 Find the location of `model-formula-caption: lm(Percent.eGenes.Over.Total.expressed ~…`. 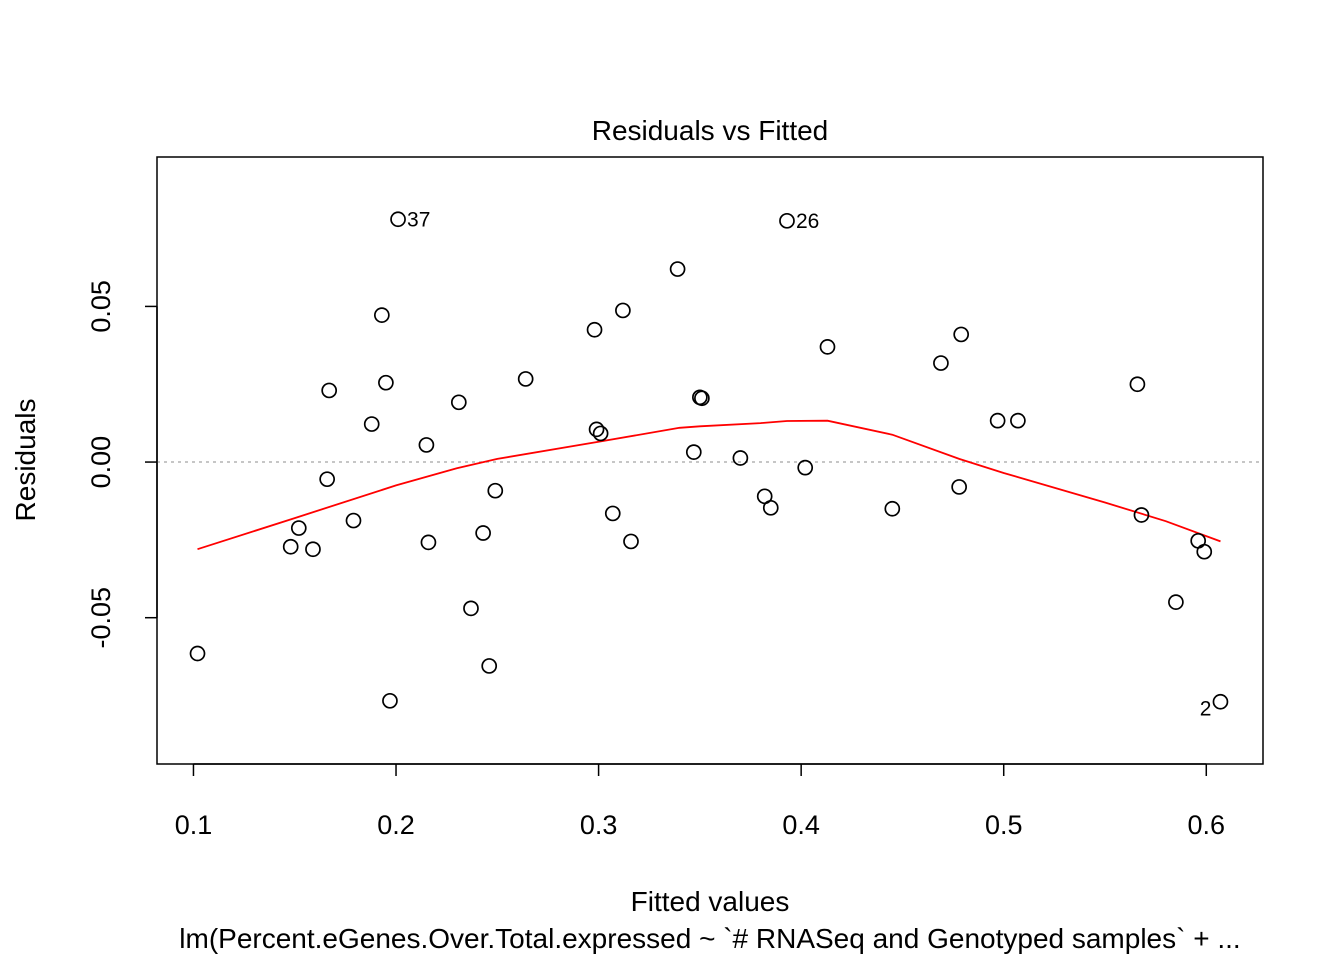

model-formula-caption: lm(Percent.eGenes.Over.Total.expressed ~… is located at coordinates (709, 938).